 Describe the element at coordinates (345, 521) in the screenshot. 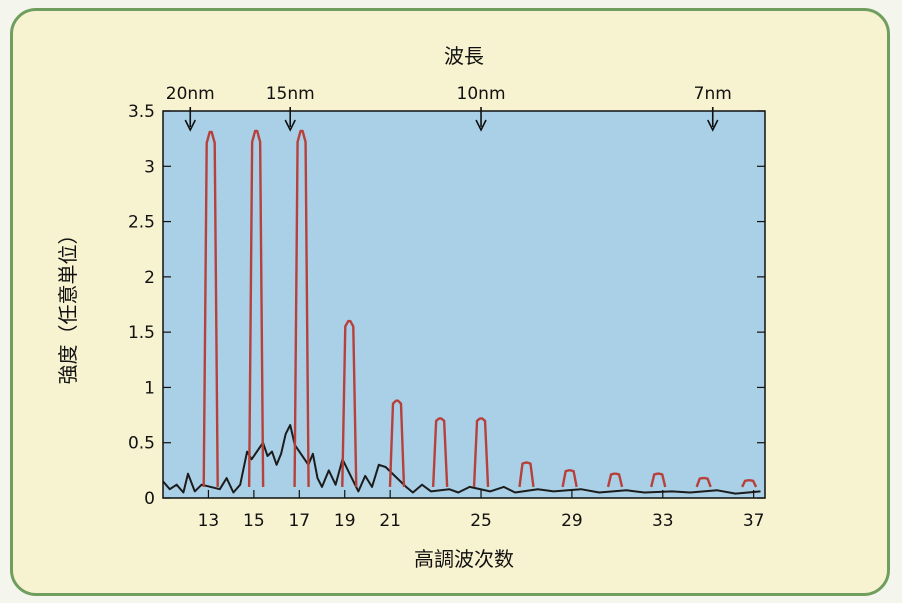

I see `x-tick-label: 19` at that location.